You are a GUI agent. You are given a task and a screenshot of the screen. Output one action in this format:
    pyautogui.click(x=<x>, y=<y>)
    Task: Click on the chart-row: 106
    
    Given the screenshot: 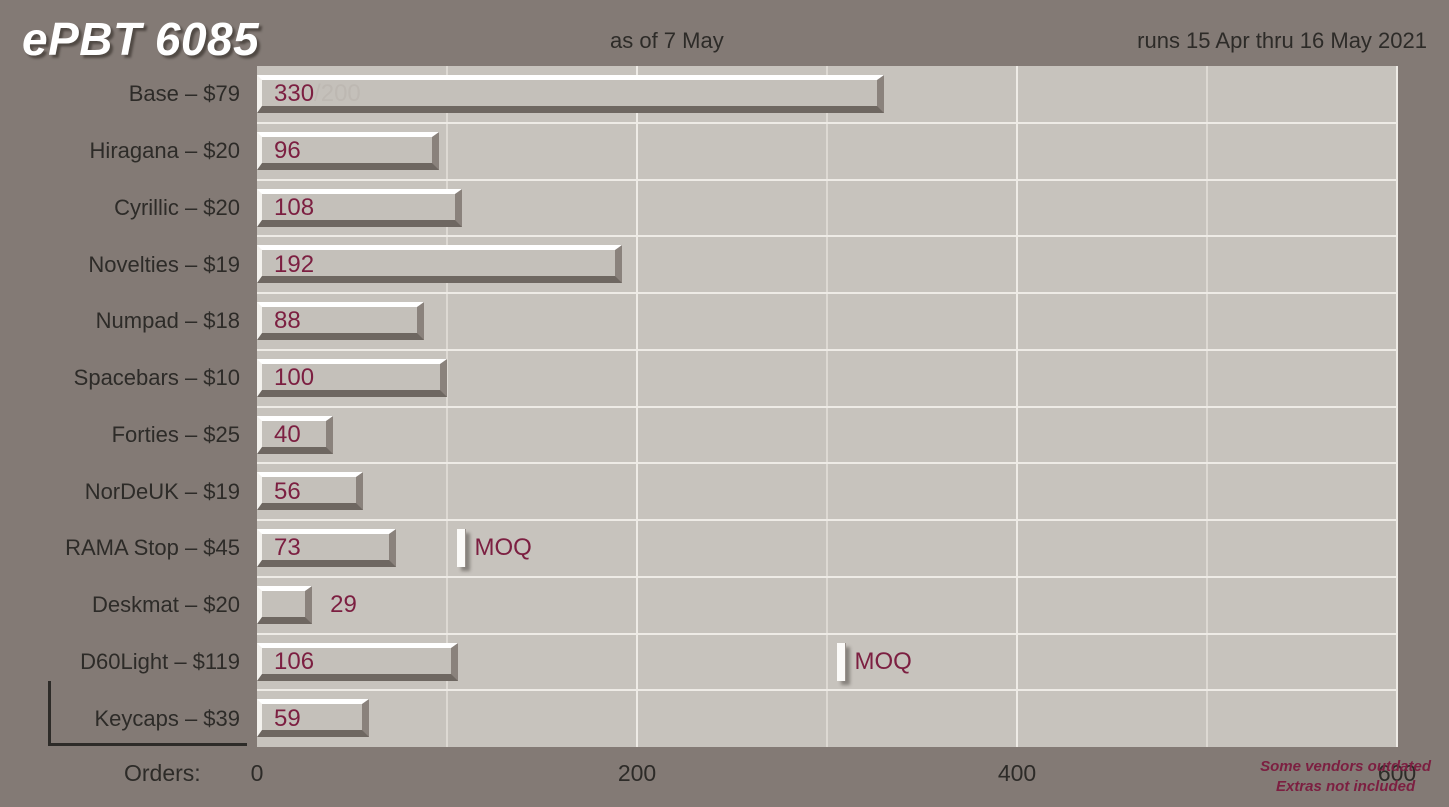 What is the action you would take?
    pyautogui.click(x=827, y=662)
    